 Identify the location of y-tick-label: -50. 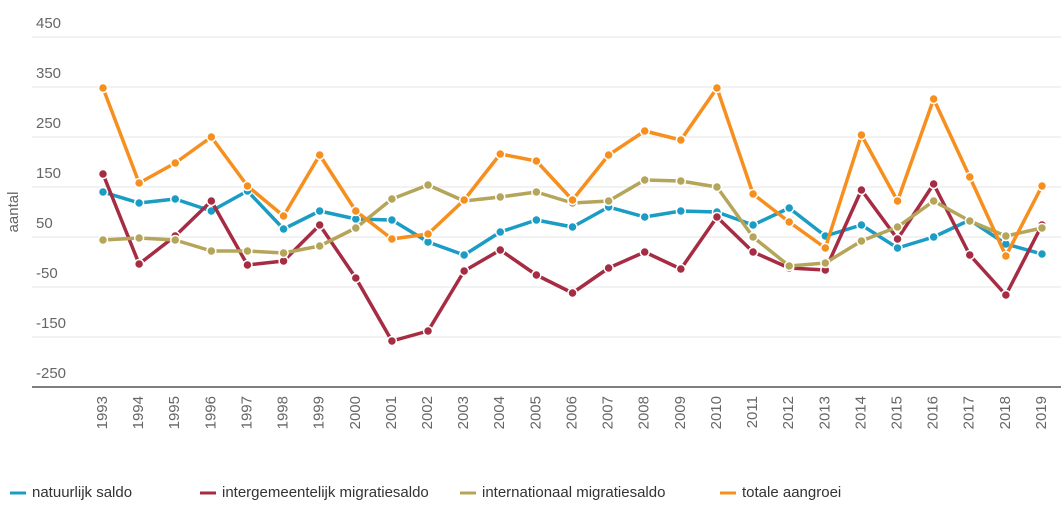
(47, 273).